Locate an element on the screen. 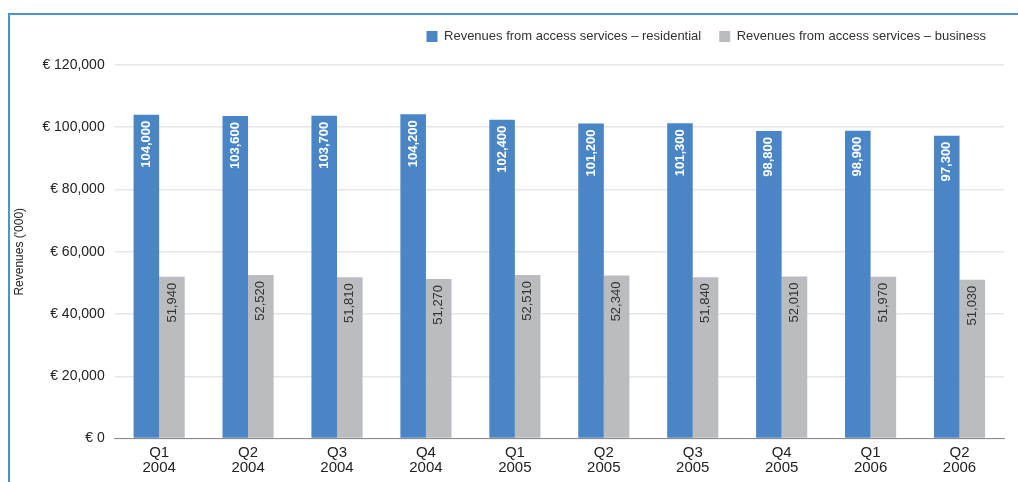 The height and width of the screenshot is (482, 1018). x-tick-label: Q2 2005 is located at coordinates (604, 459).